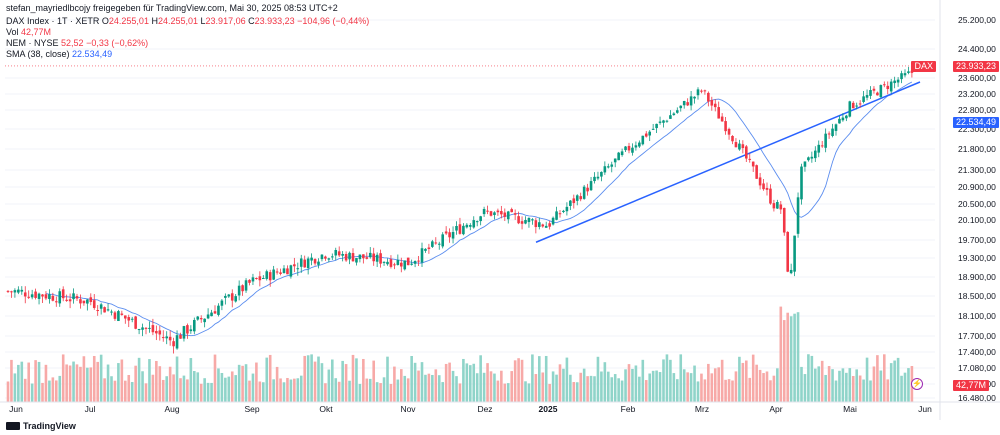  Describe the element at coordinates (917, 384) in the screenshot. I see `lightning-icon: ⚡` at that location.